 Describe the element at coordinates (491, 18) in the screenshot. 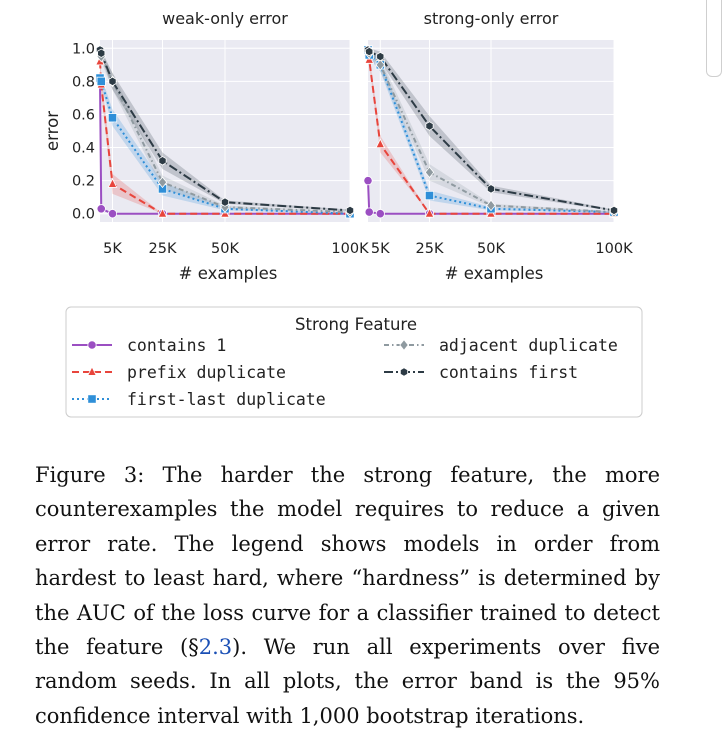

I see `plot-title: strong-only error` at that location.